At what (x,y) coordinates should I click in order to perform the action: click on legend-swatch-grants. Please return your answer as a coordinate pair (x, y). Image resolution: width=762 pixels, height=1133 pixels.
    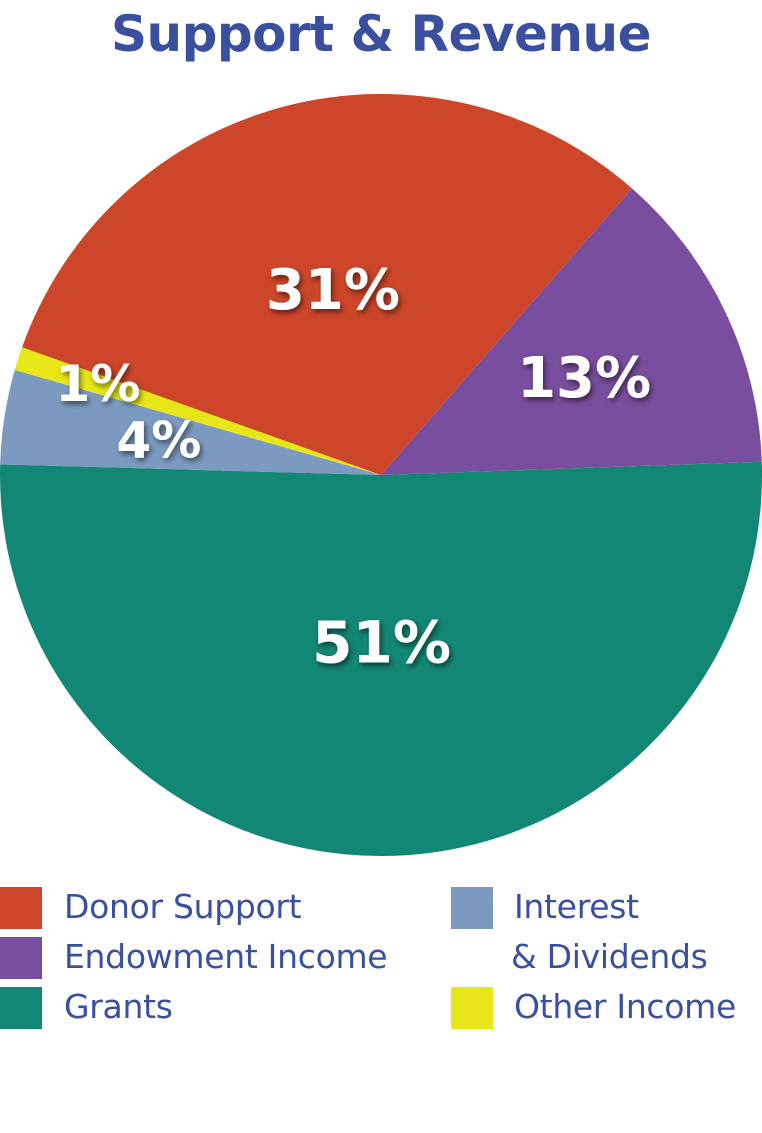
    Looking at the image, I should click on (21, 1008).